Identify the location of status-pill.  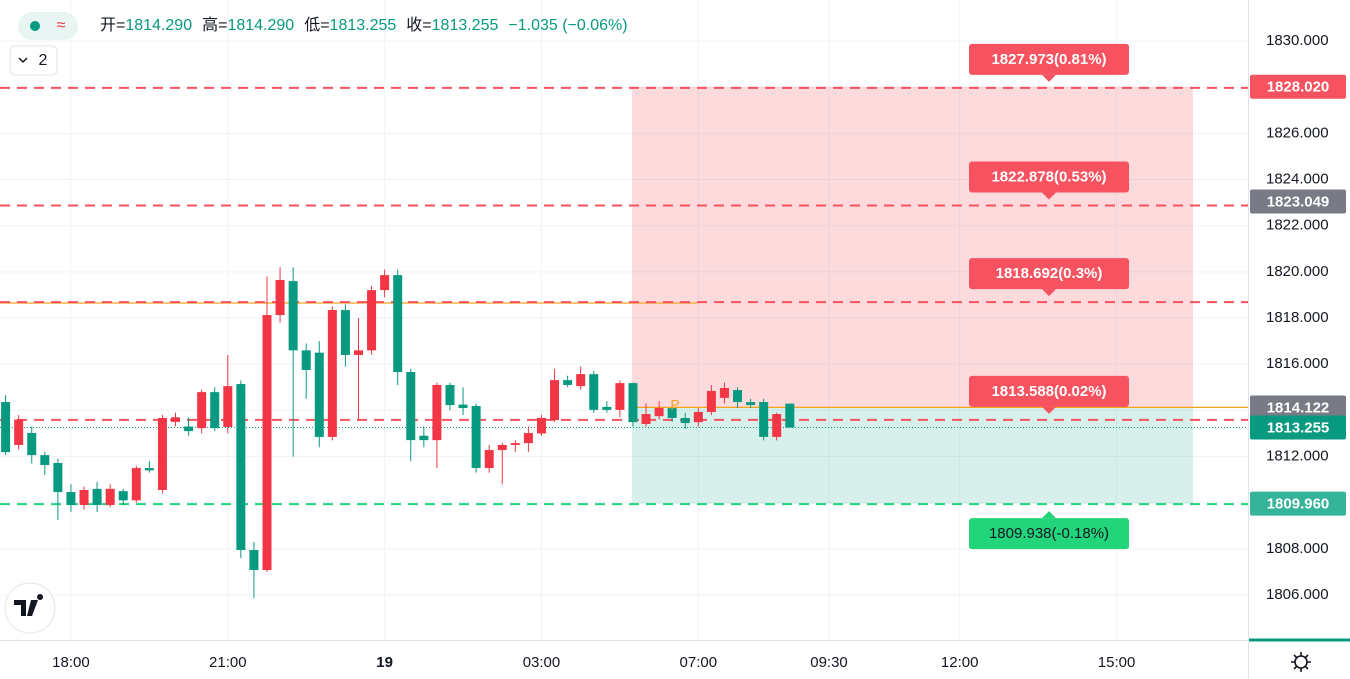
(48, 26).